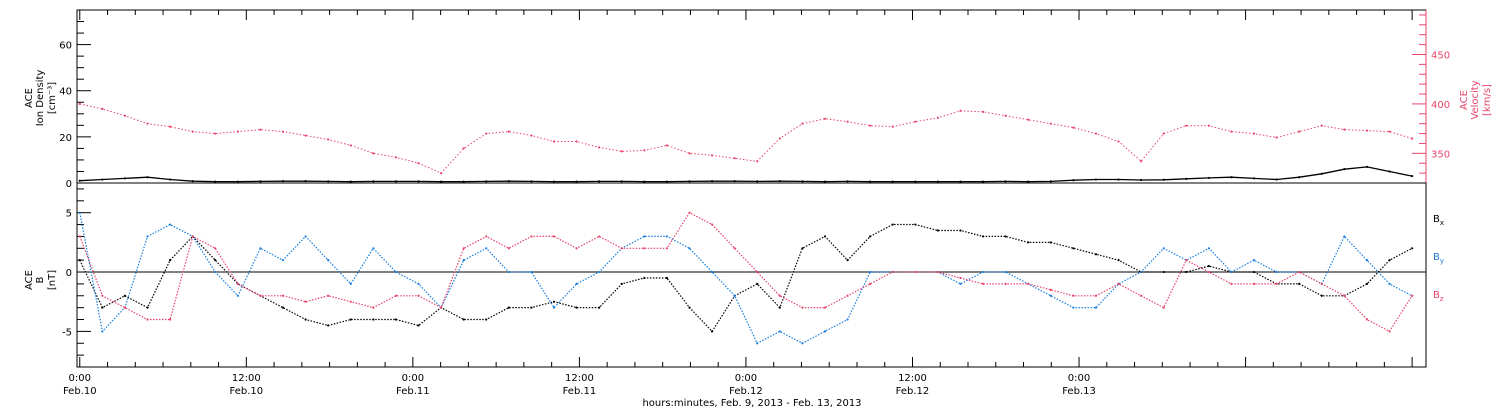 The height and width of the screenshot is (410, 1500). Describe the element at coordinates (65, 138) in the screenshot. I see `top-left-tick-label: 20` at that location.